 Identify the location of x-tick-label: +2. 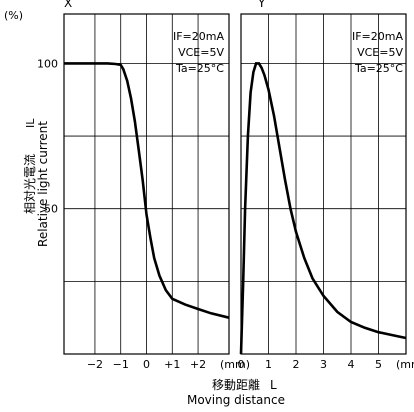
(198, 364).